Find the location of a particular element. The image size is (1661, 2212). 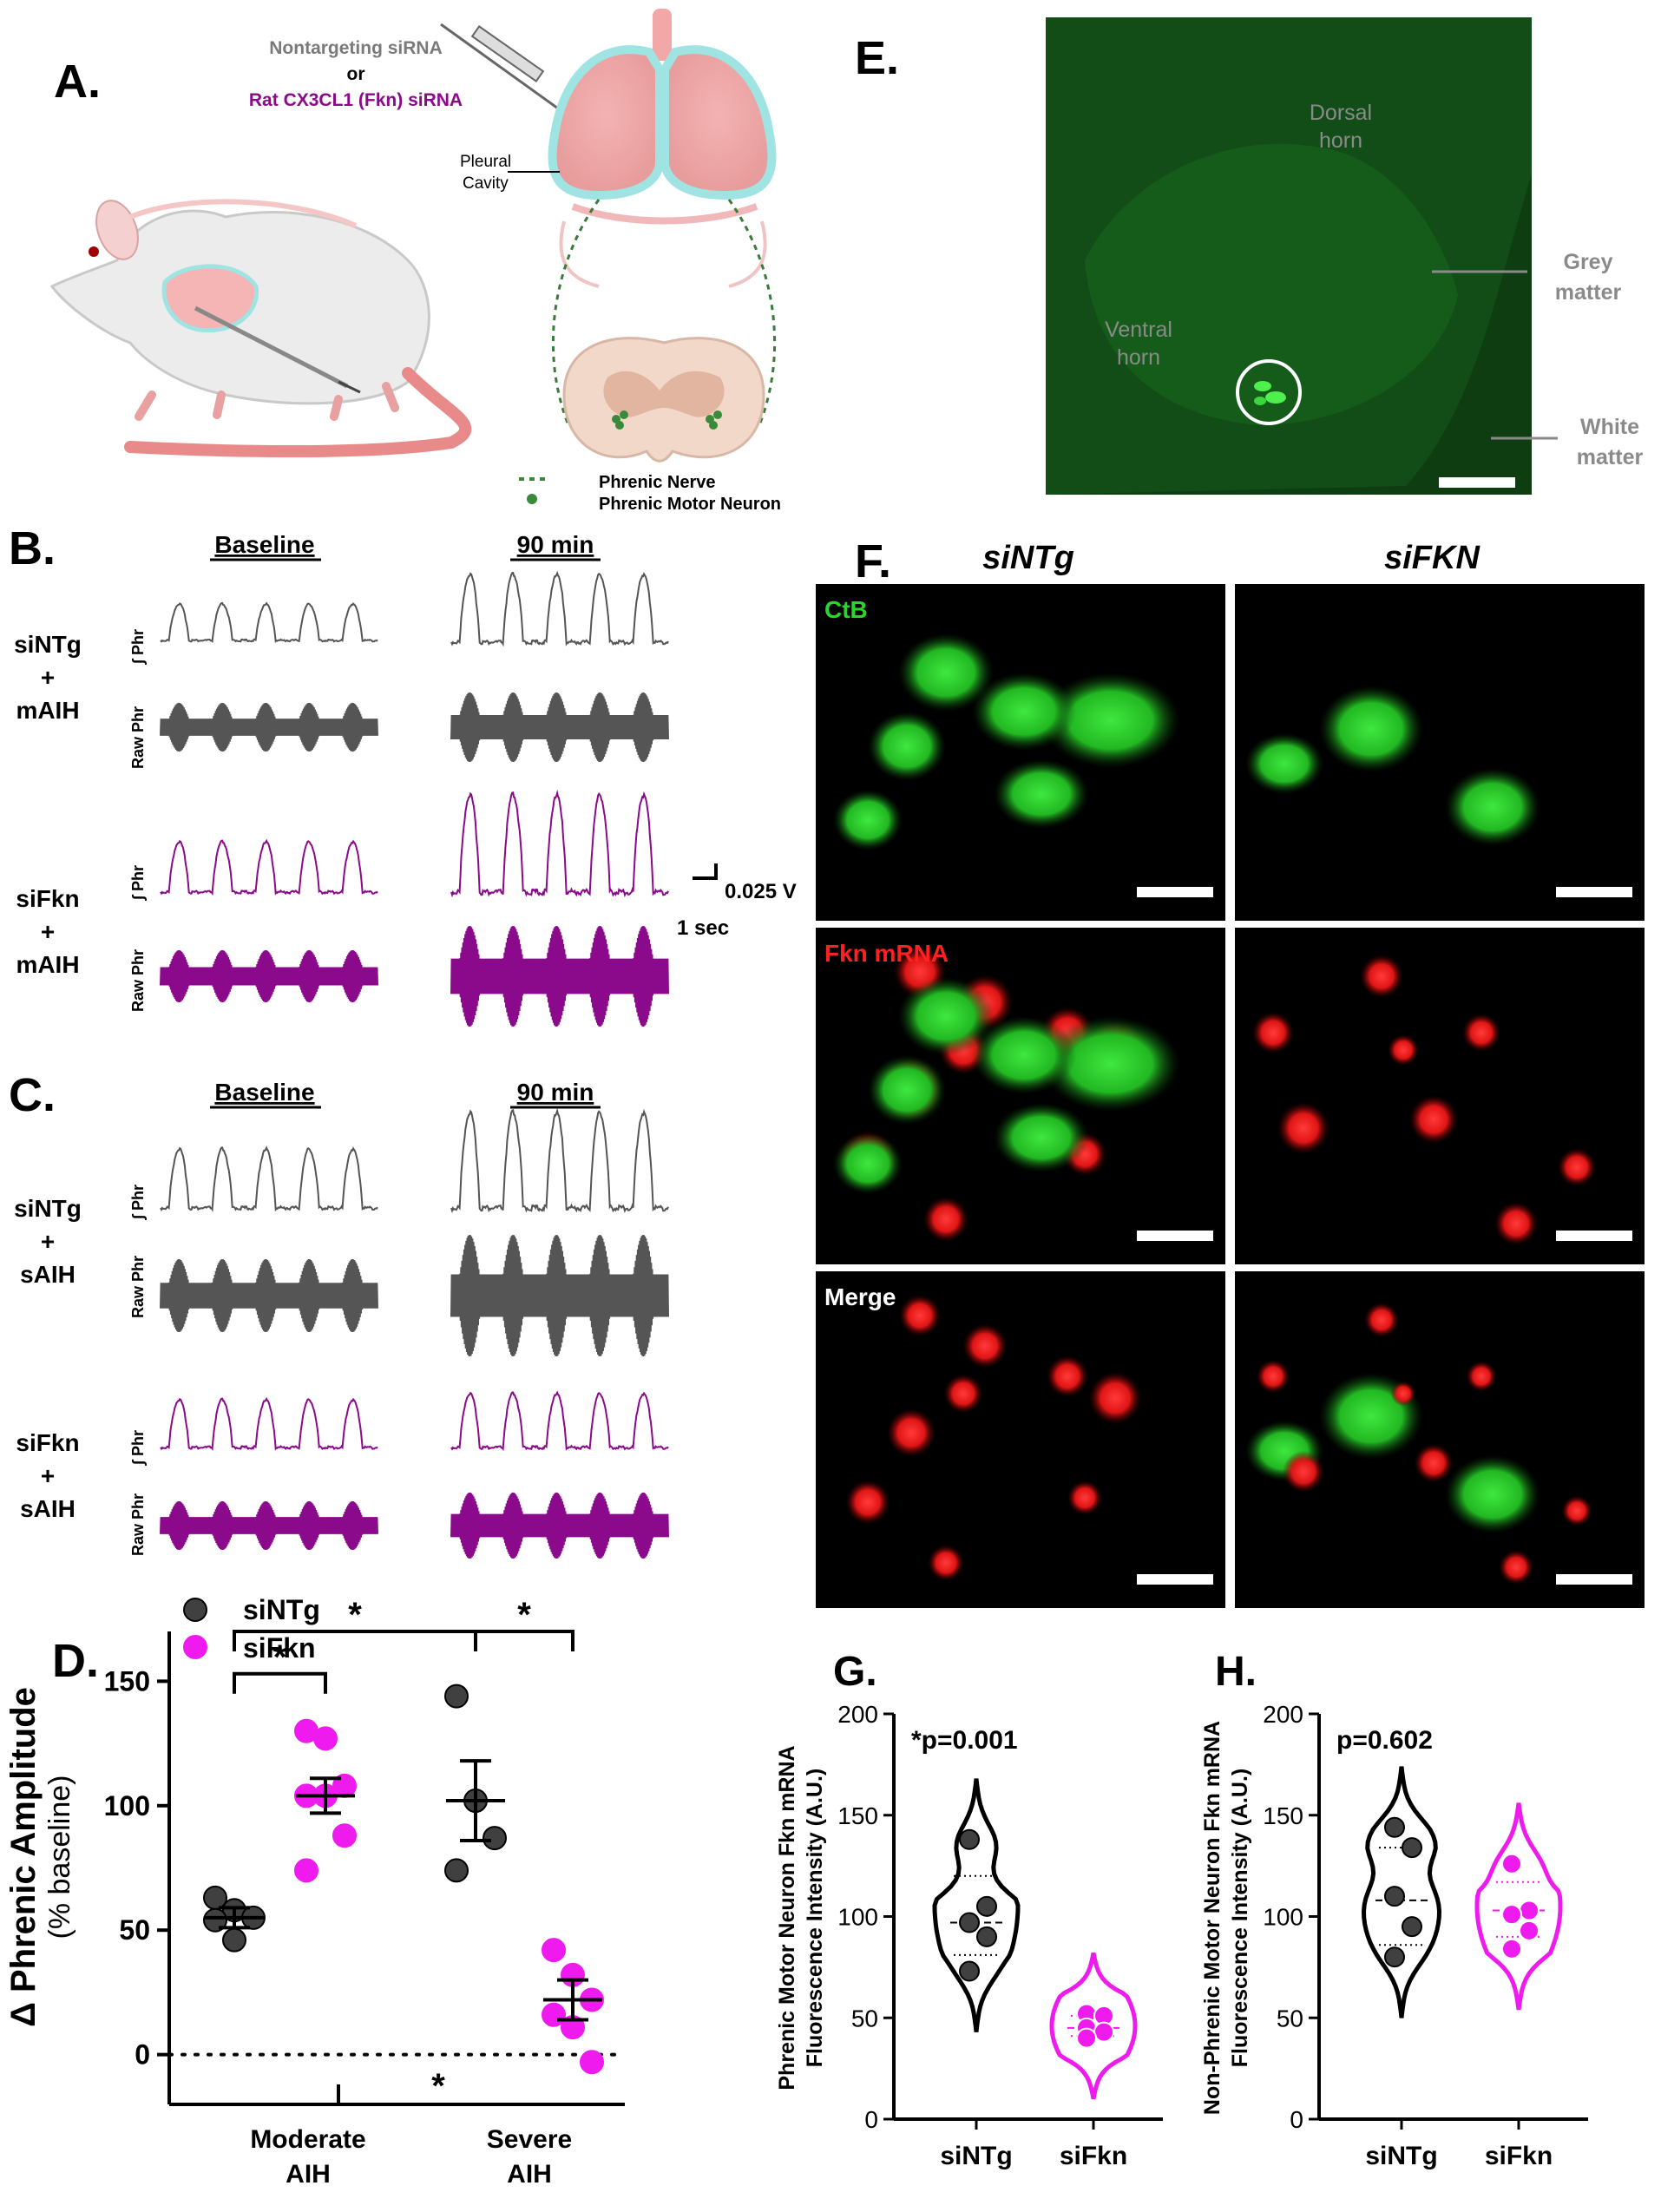

trace-b-sifkn-90-int is located at coordinates (559, 843).